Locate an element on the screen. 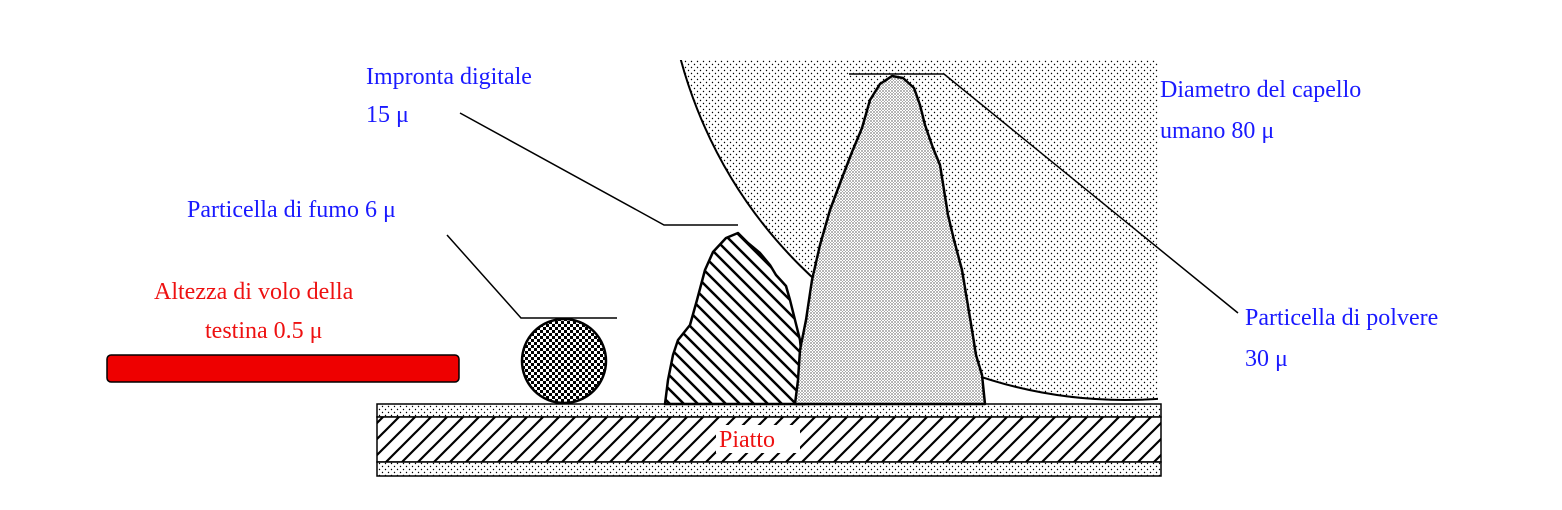  label-fingerprint-size: 15 μ is located at coordinates (387, 115).